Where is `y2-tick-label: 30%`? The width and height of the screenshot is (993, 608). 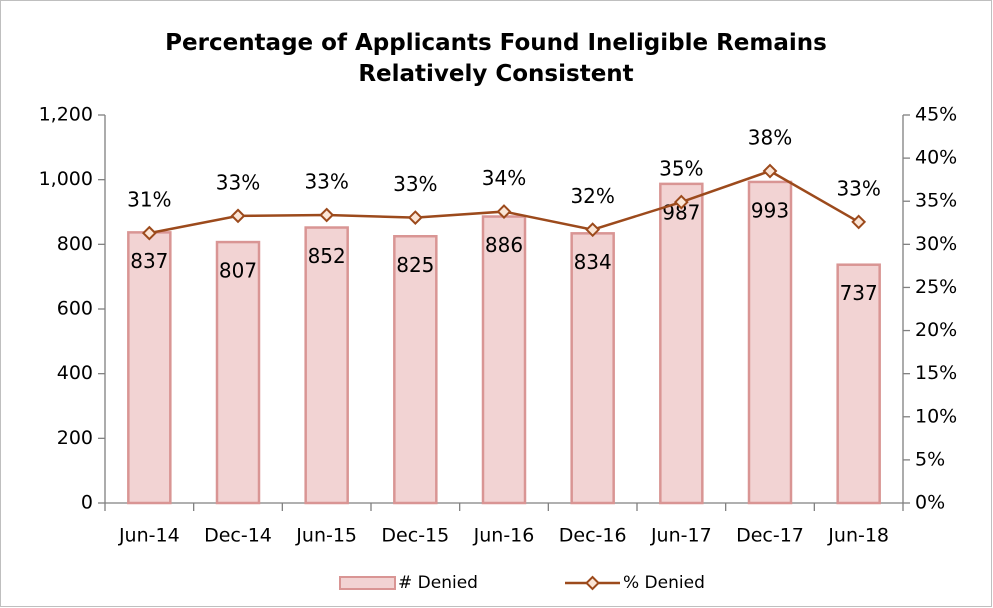
y2-tick-label: 30% is located at coordinates (936, 244).